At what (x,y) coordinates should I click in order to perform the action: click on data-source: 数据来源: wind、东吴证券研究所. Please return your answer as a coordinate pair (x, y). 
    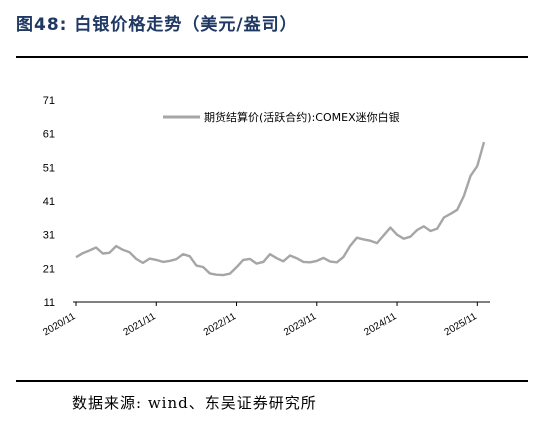
    Looking at the image, I should click on (194, 403).